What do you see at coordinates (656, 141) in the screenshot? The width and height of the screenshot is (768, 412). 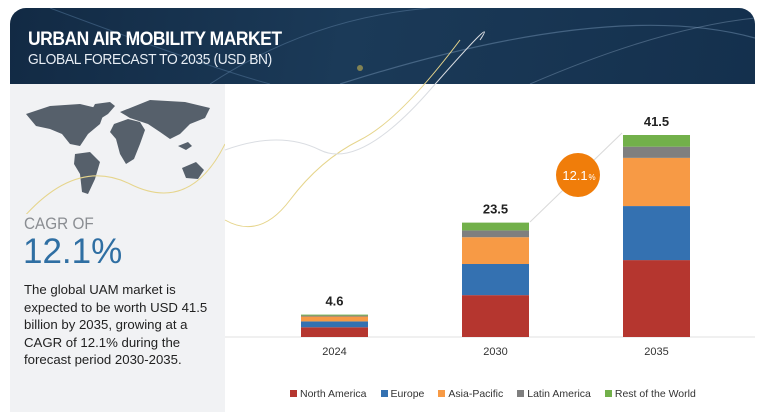 I see `bar-segment-rest-of-the-world-2035` at bounding box center [656, 141].